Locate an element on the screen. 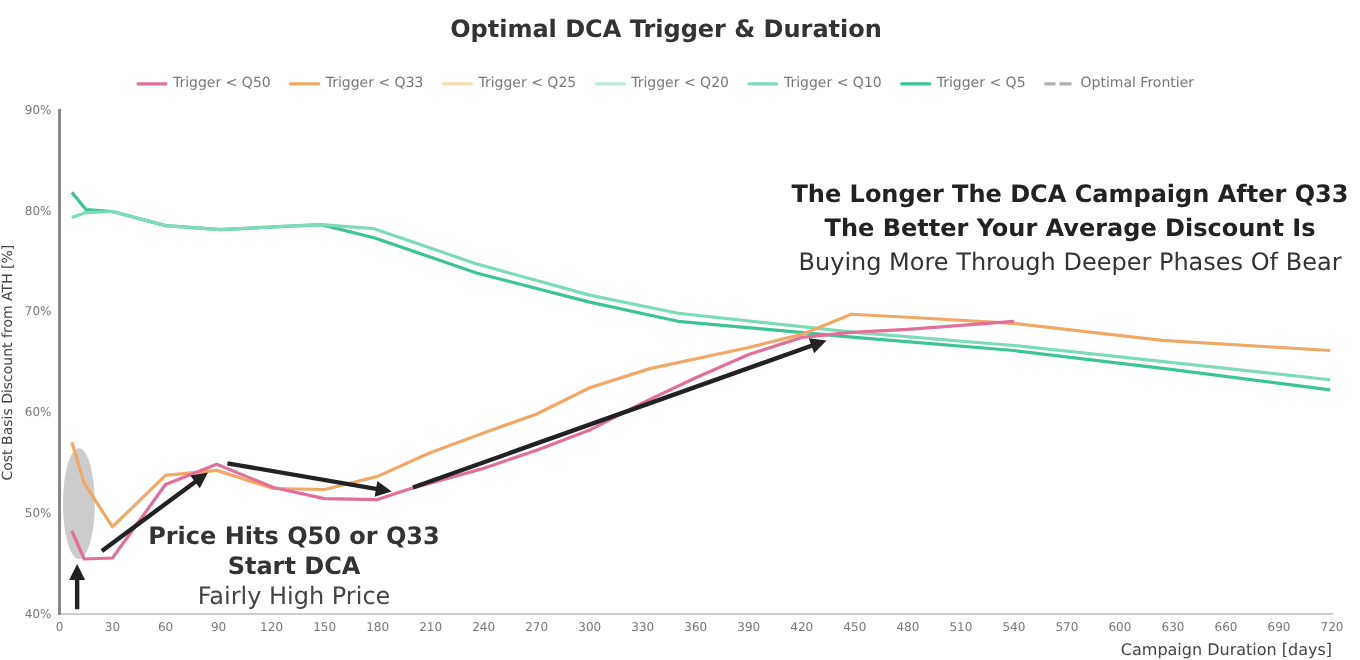  annotation: Fairly High Price is located at coordinates (294, 596).